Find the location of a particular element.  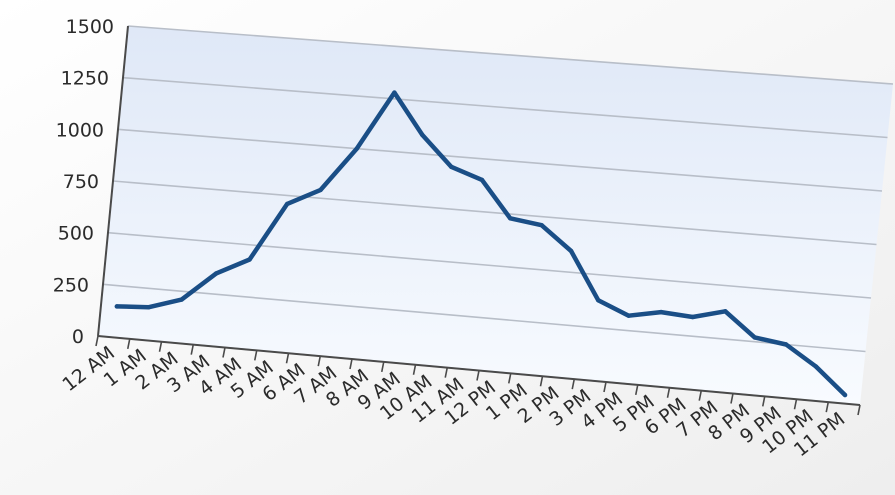

y-tick-label: 1500 is located at coordinates (90, 27).